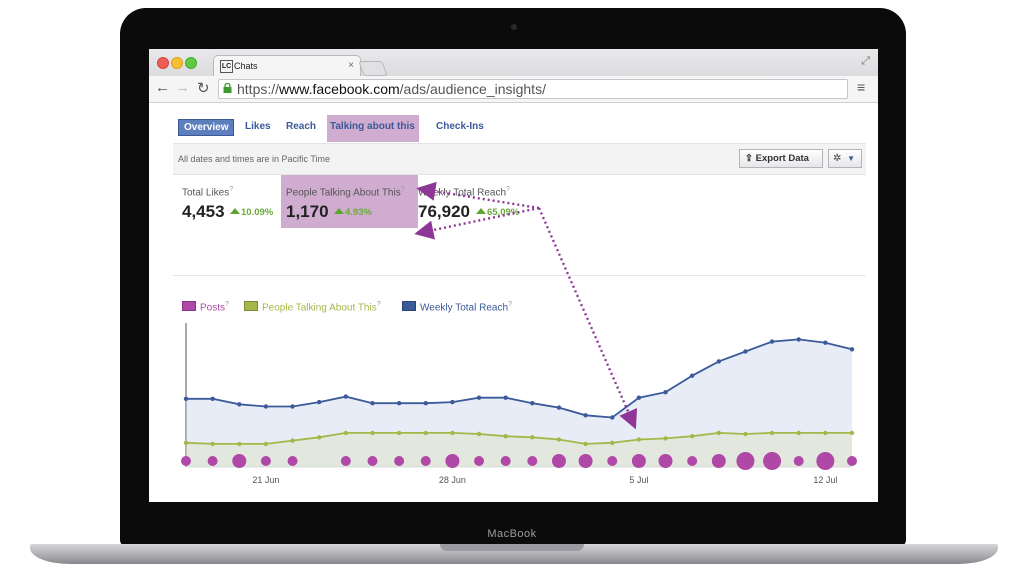 This screenshot has width=1024, height=584. Describe the element at coordinates (339, 89) in the screenshot. I see `url-domain: www.facebook.com` at that location.